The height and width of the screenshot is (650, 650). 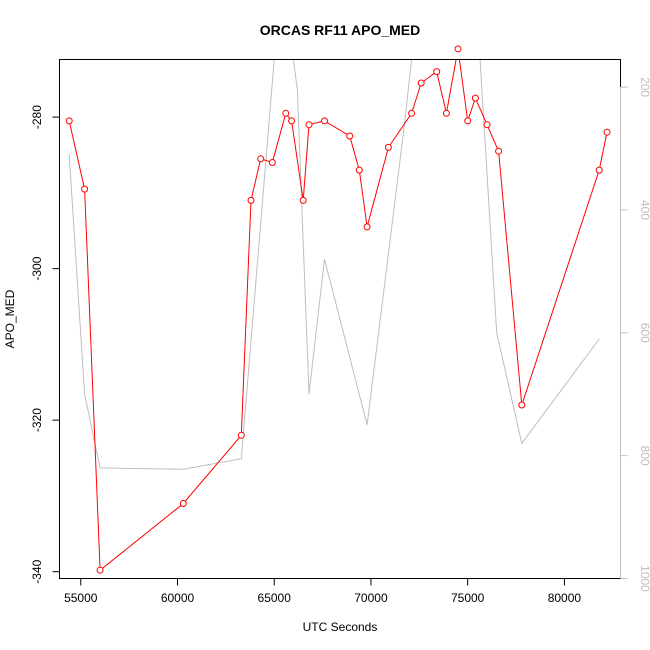 I want to click on y2-tick-label: 1000, so click(x=644, y=578).